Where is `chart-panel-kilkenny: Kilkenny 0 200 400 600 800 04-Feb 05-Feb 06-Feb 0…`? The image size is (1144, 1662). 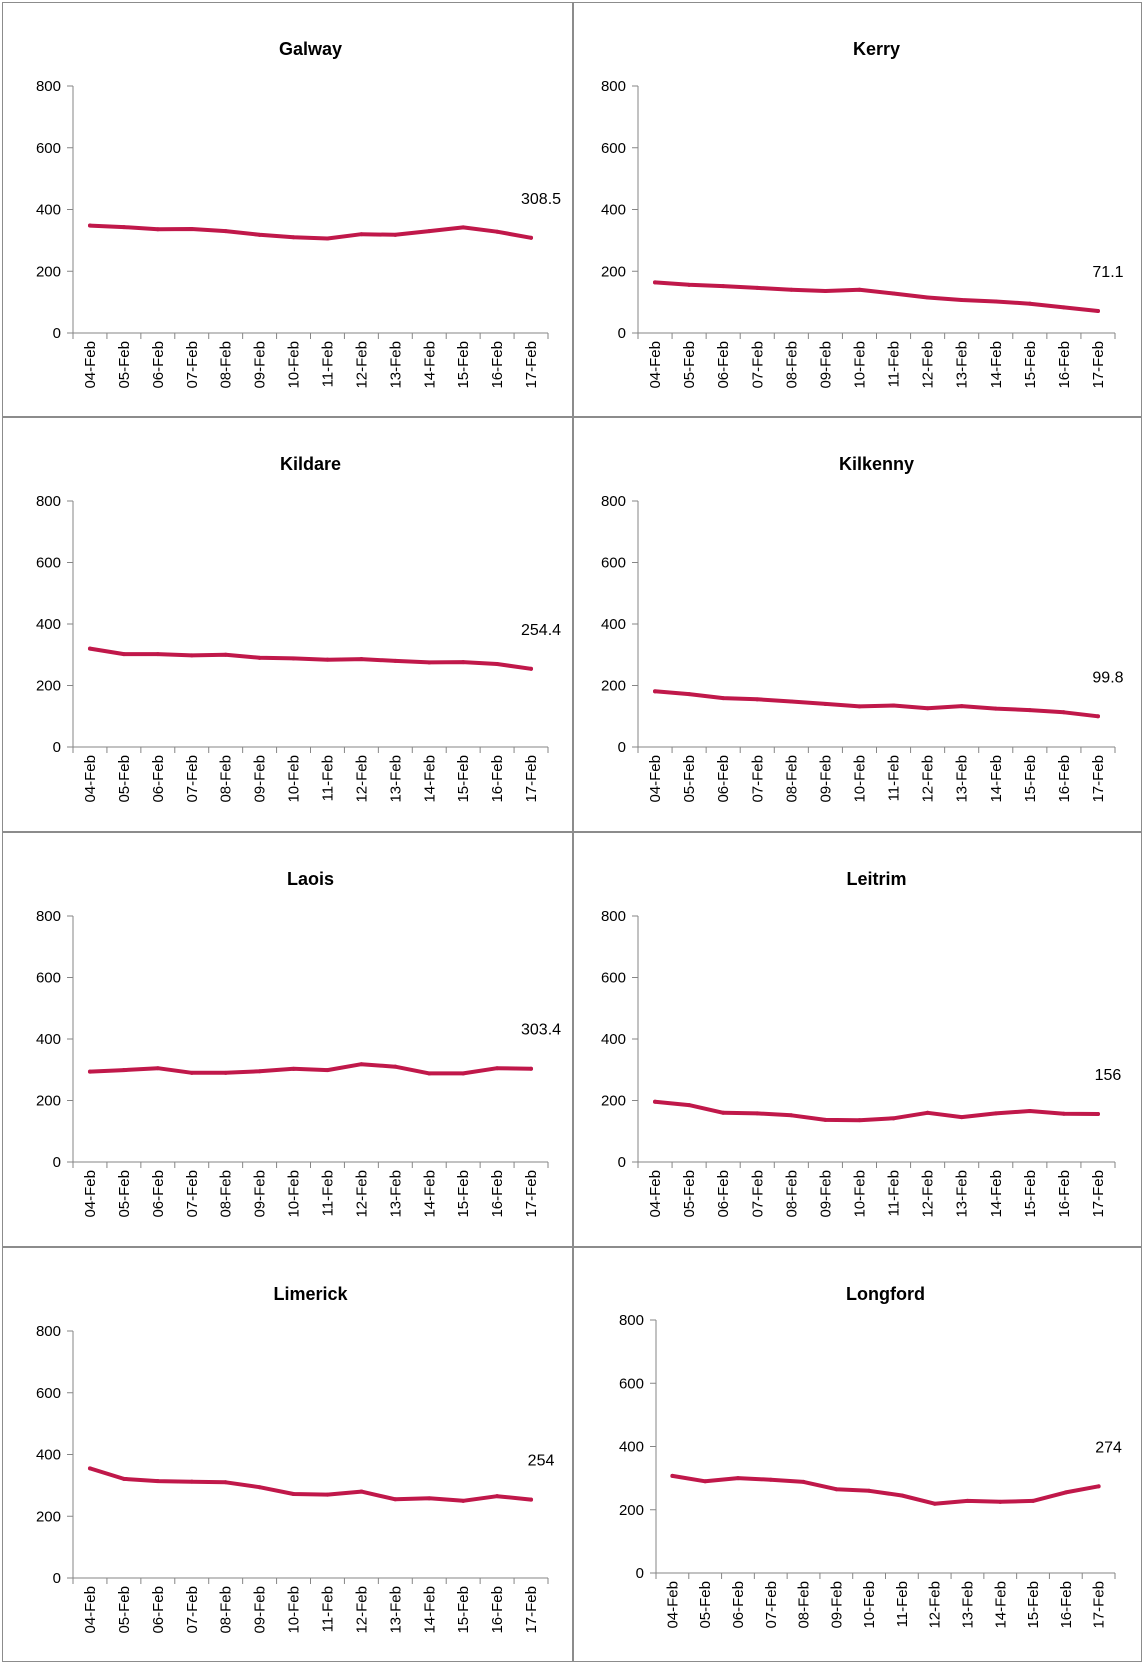 chart-panel-kilkenny: Kilkenny 0 200 400 600 800 04-Feb 05-Feb 06-Feb 0… is located at coordinates (857, 624).